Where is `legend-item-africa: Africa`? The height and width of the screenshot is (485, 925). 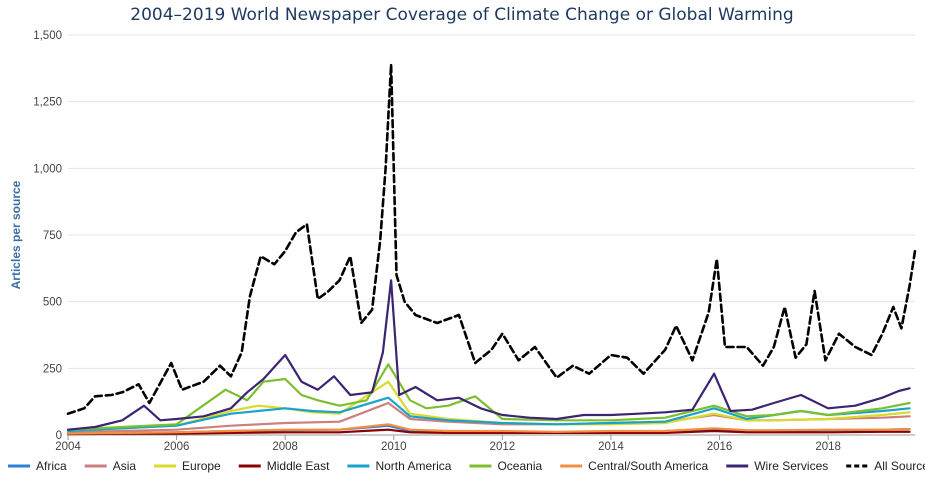 legend-item-africa: Africa is located at coordinates (37, 466).